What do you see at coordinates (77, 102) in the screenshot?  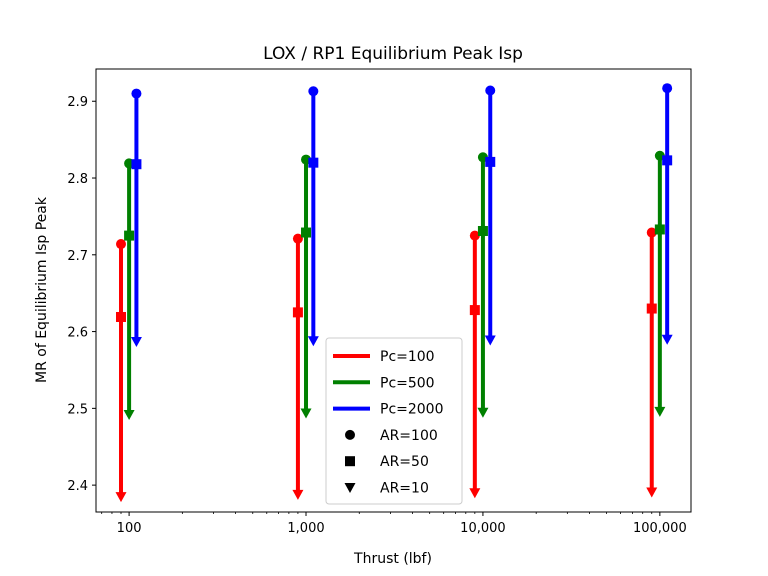 I see `y-tick-label: 2.9` at bounding box center [77, 102].